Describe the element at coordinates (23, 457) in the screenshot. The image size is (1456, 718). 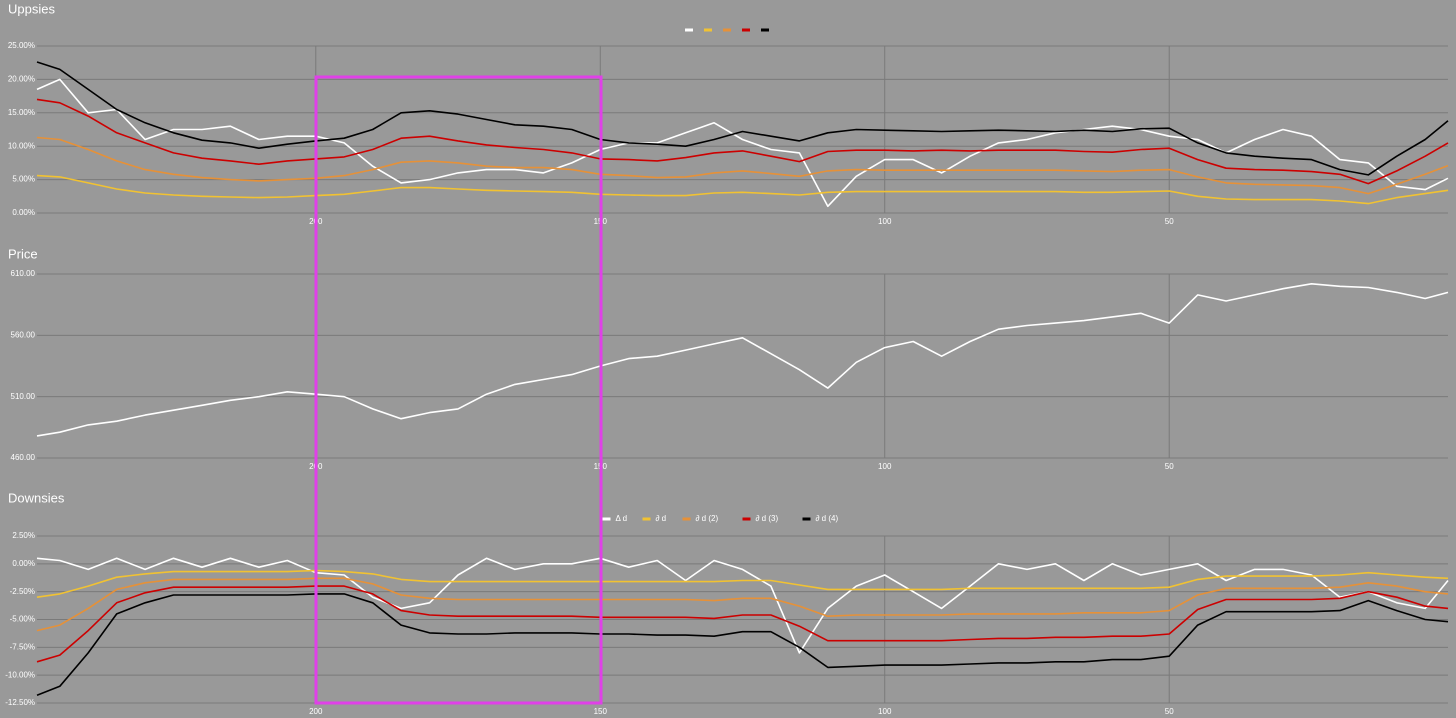
I see `y-tick-label: 460.00` at that location.